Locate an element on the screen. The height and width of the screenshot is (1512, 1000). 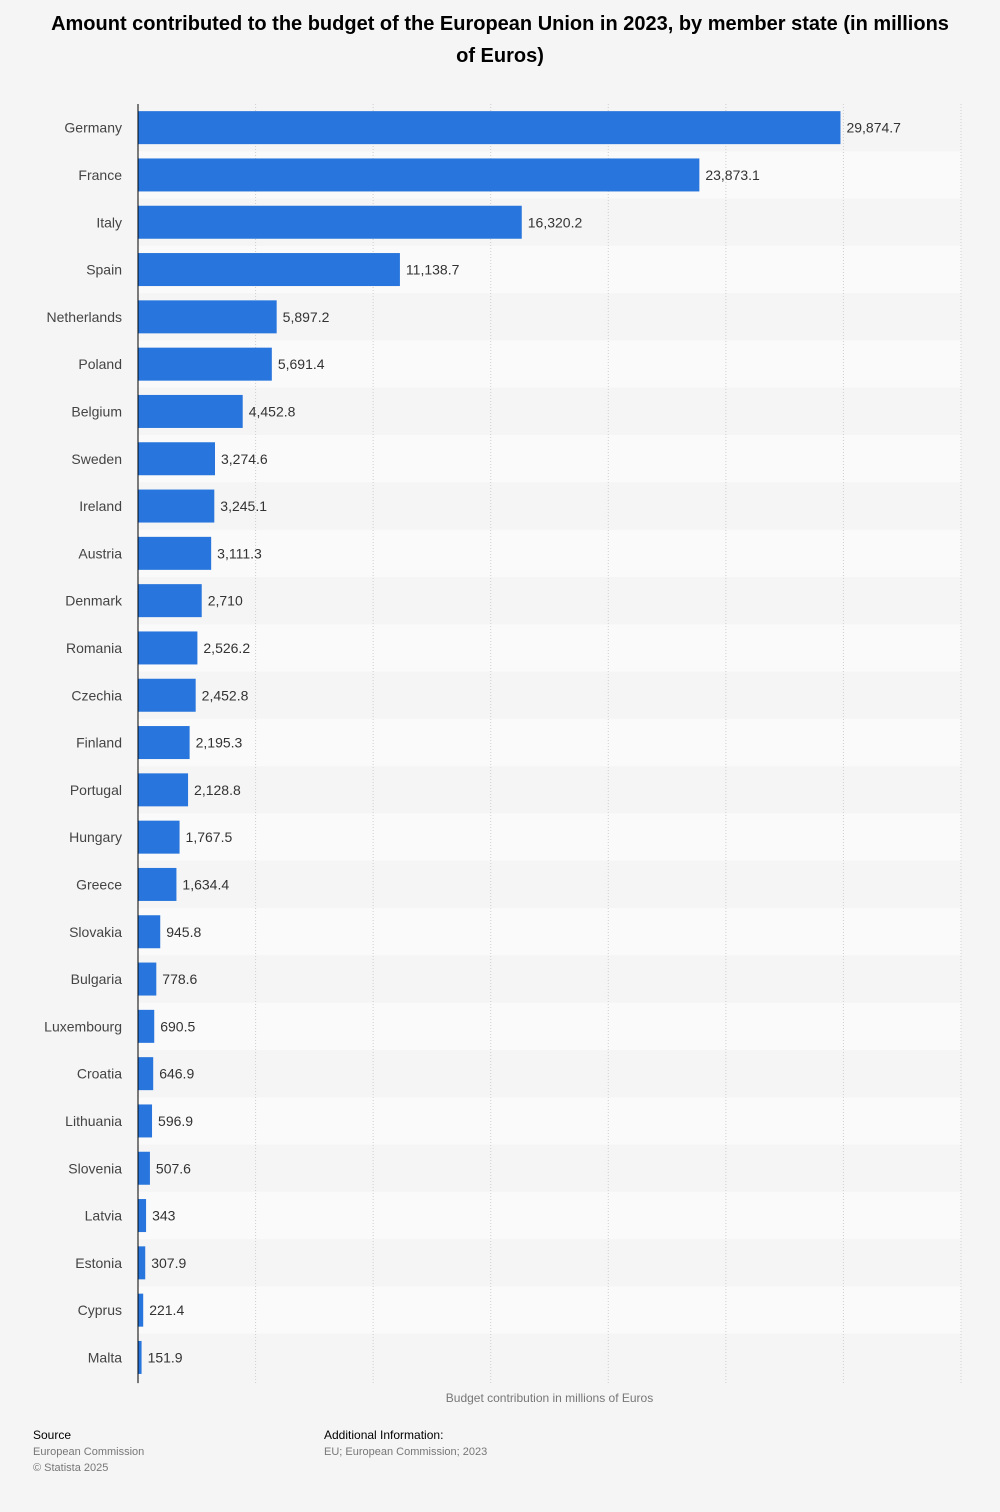
bar-germany is located at coordinates (489, 128).